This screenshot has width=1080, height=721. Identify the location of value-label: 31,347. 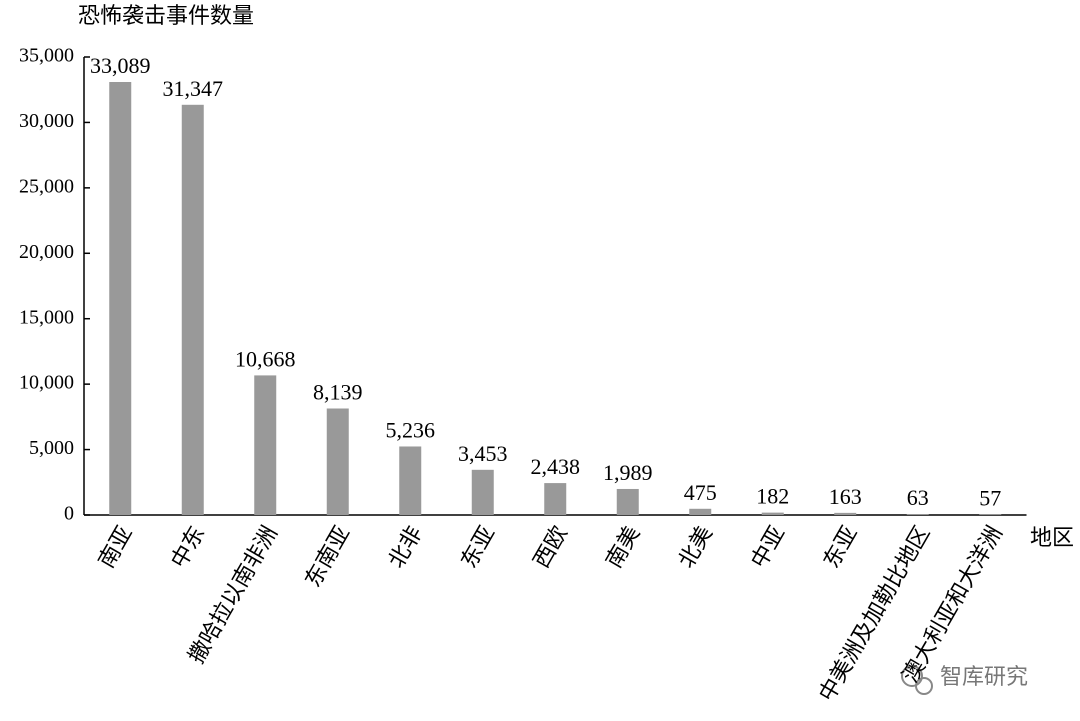
(193, 88).